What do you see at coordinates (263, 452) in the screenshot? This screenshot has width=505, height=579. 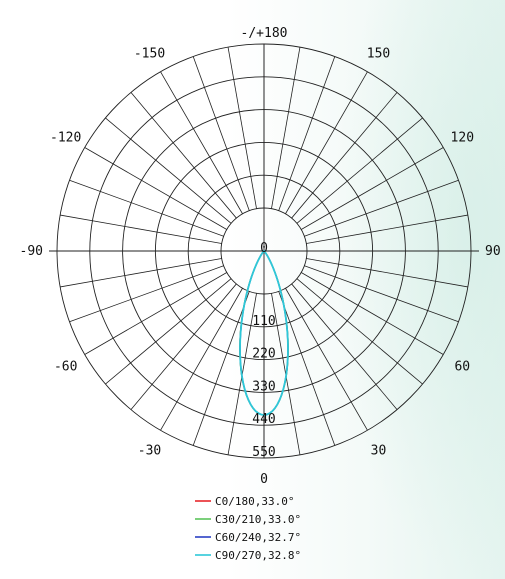 I see `radial-tick-label: 550` at bounding box center [263, 452].